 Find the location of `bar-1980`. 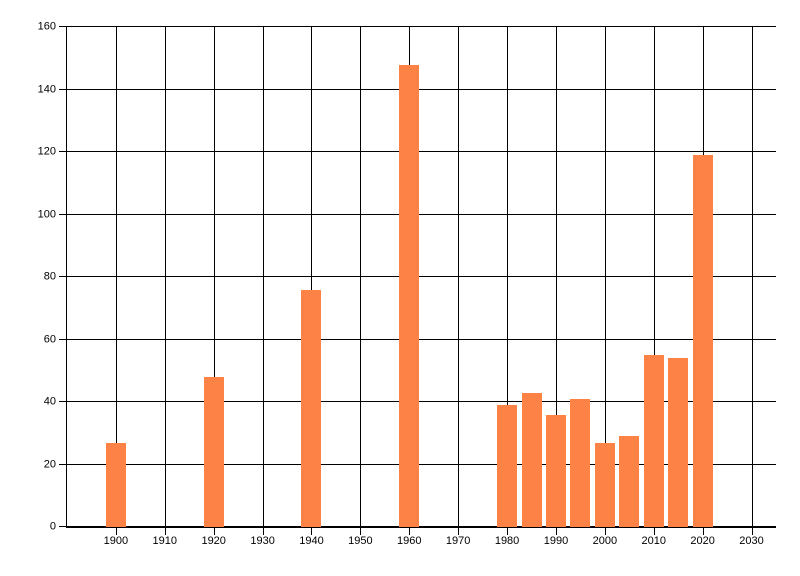

bar-1980 is located at coordinates (507, 466).